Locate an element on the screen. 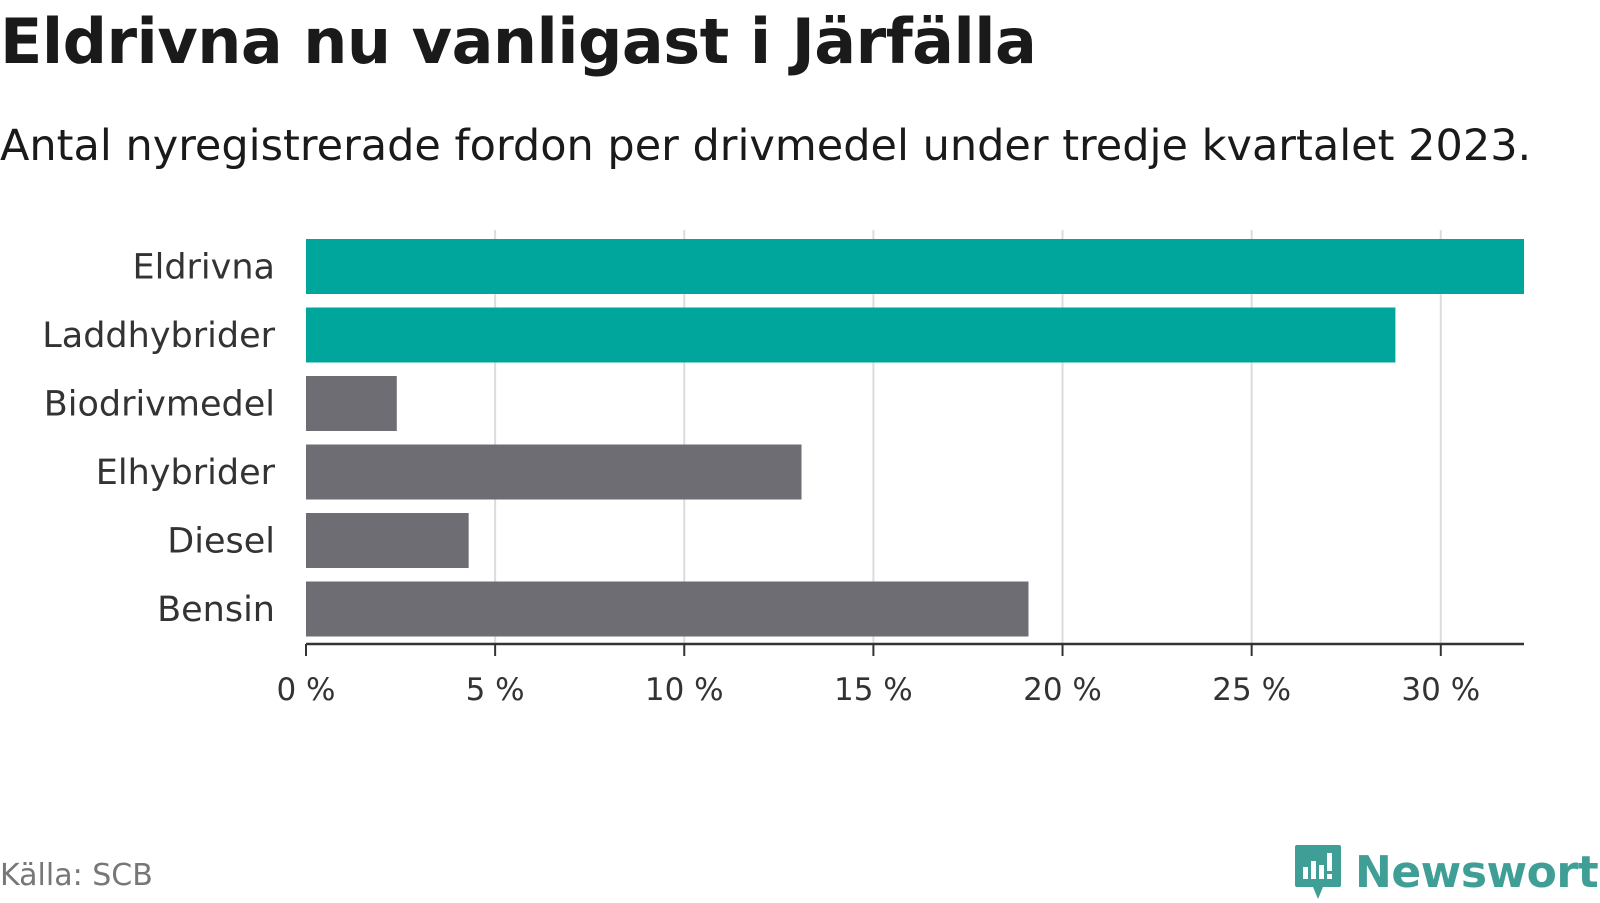  category-label: Laddhybrider is located at coordinates (158, 336).